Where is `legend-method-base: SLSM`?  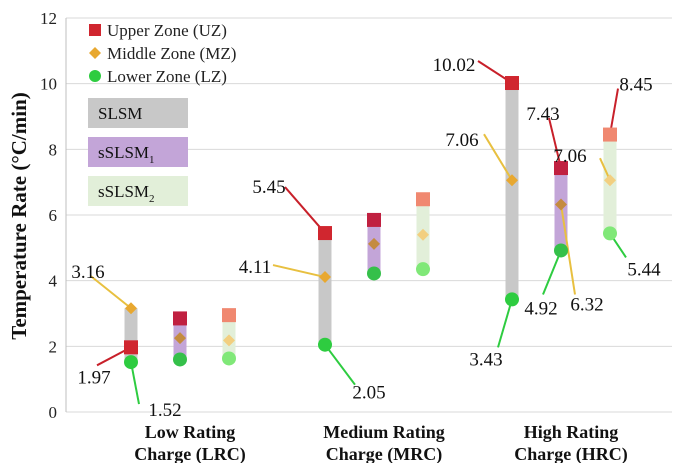 legend-method-base: SLSM is located at coordinates (120, 113).